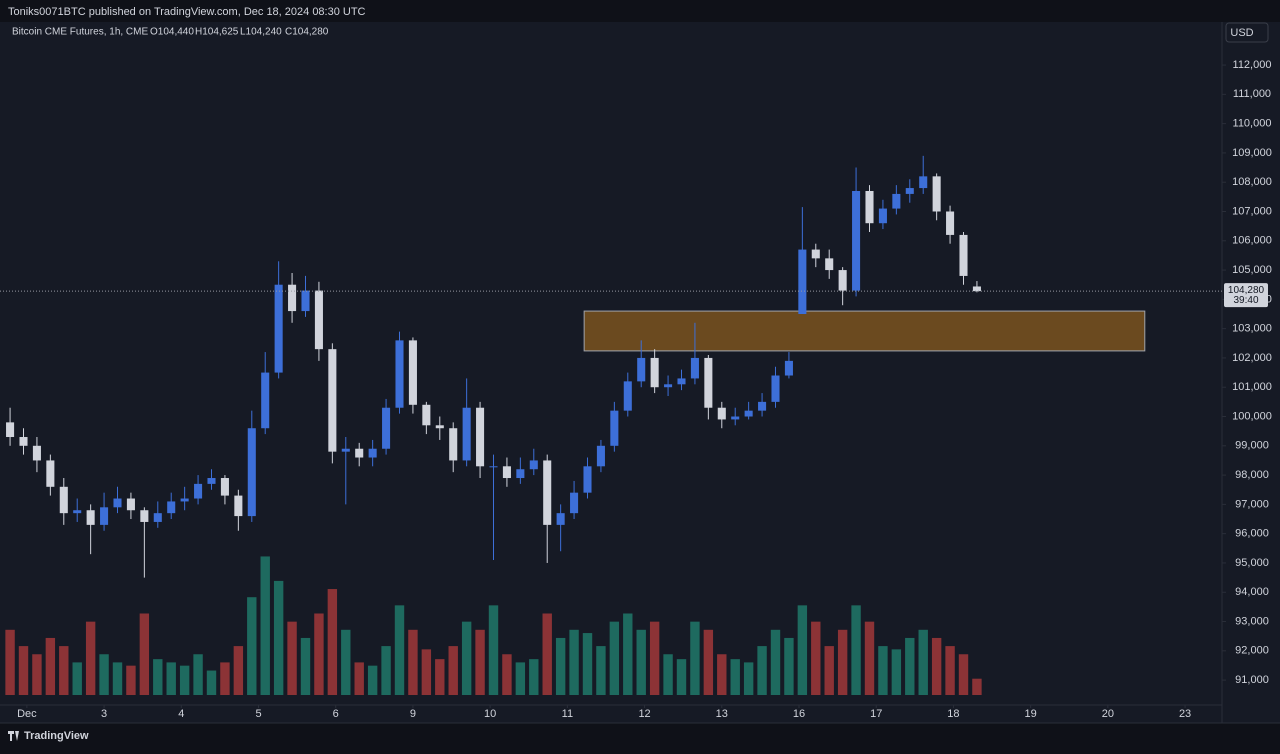  What do you see at coordinates (567, 714) in the screenshot?
I see `x-tick-label: 11` at bounding box center [567, 714].